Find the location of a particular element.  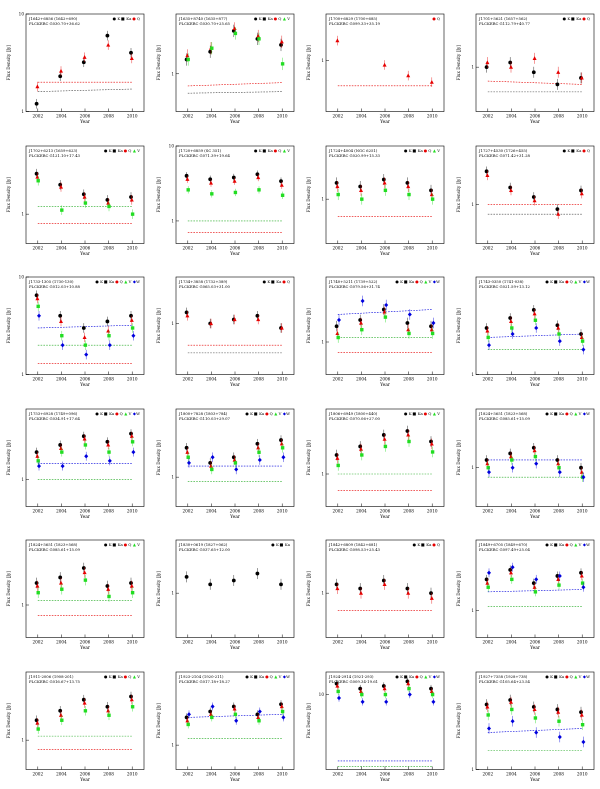

panel-title: J1642+6856 (1642+690) is located at coordinates (53, 18).